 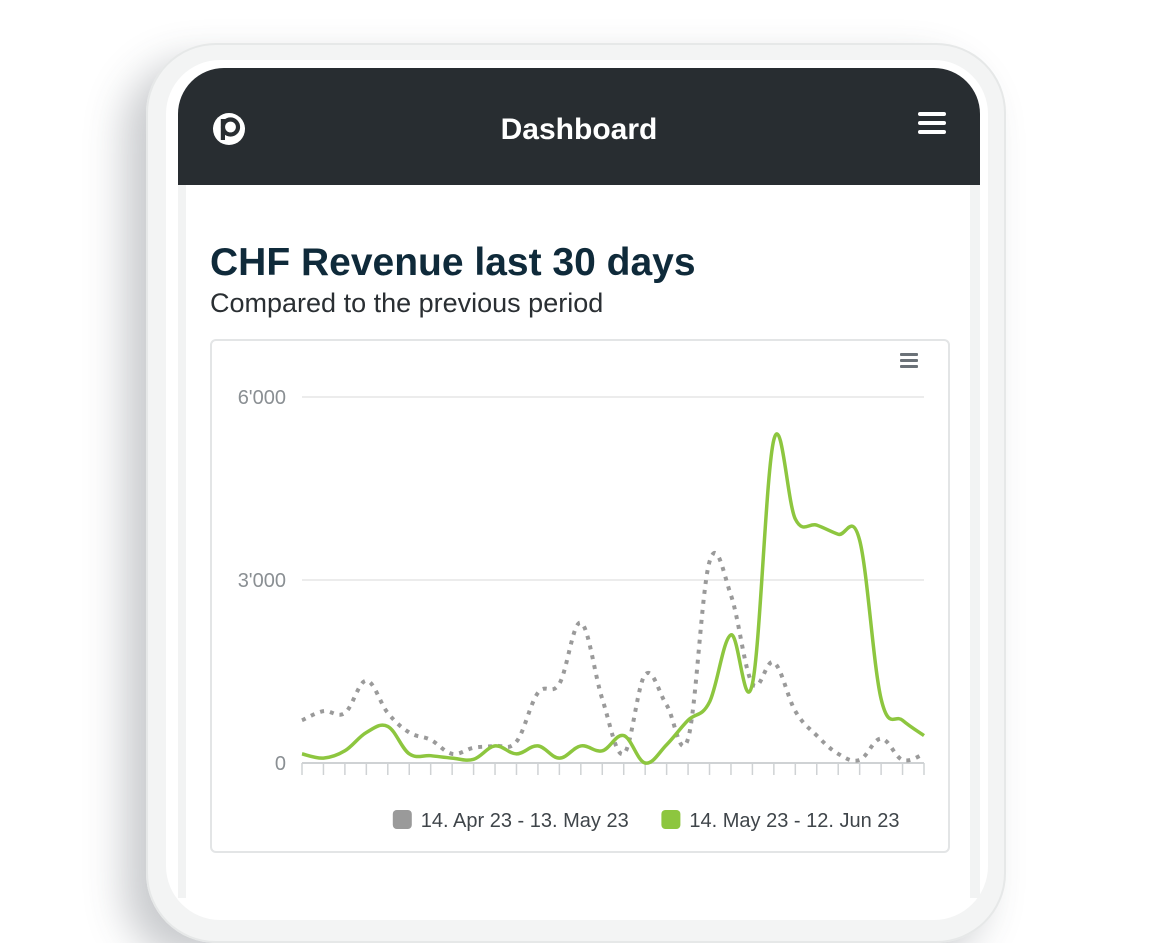 What do you see at coordinates (453, 262) in the screenshot?
I see `card-title: CHF Revenue last 30 days` at bounding box center [453, 262].